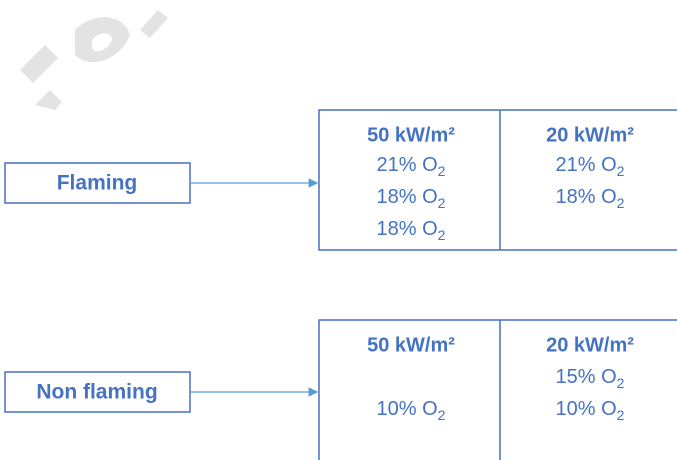 The height and width of the screenshot is (460, 677). I want to click on group-label: Non flaming, so click(96, 392).